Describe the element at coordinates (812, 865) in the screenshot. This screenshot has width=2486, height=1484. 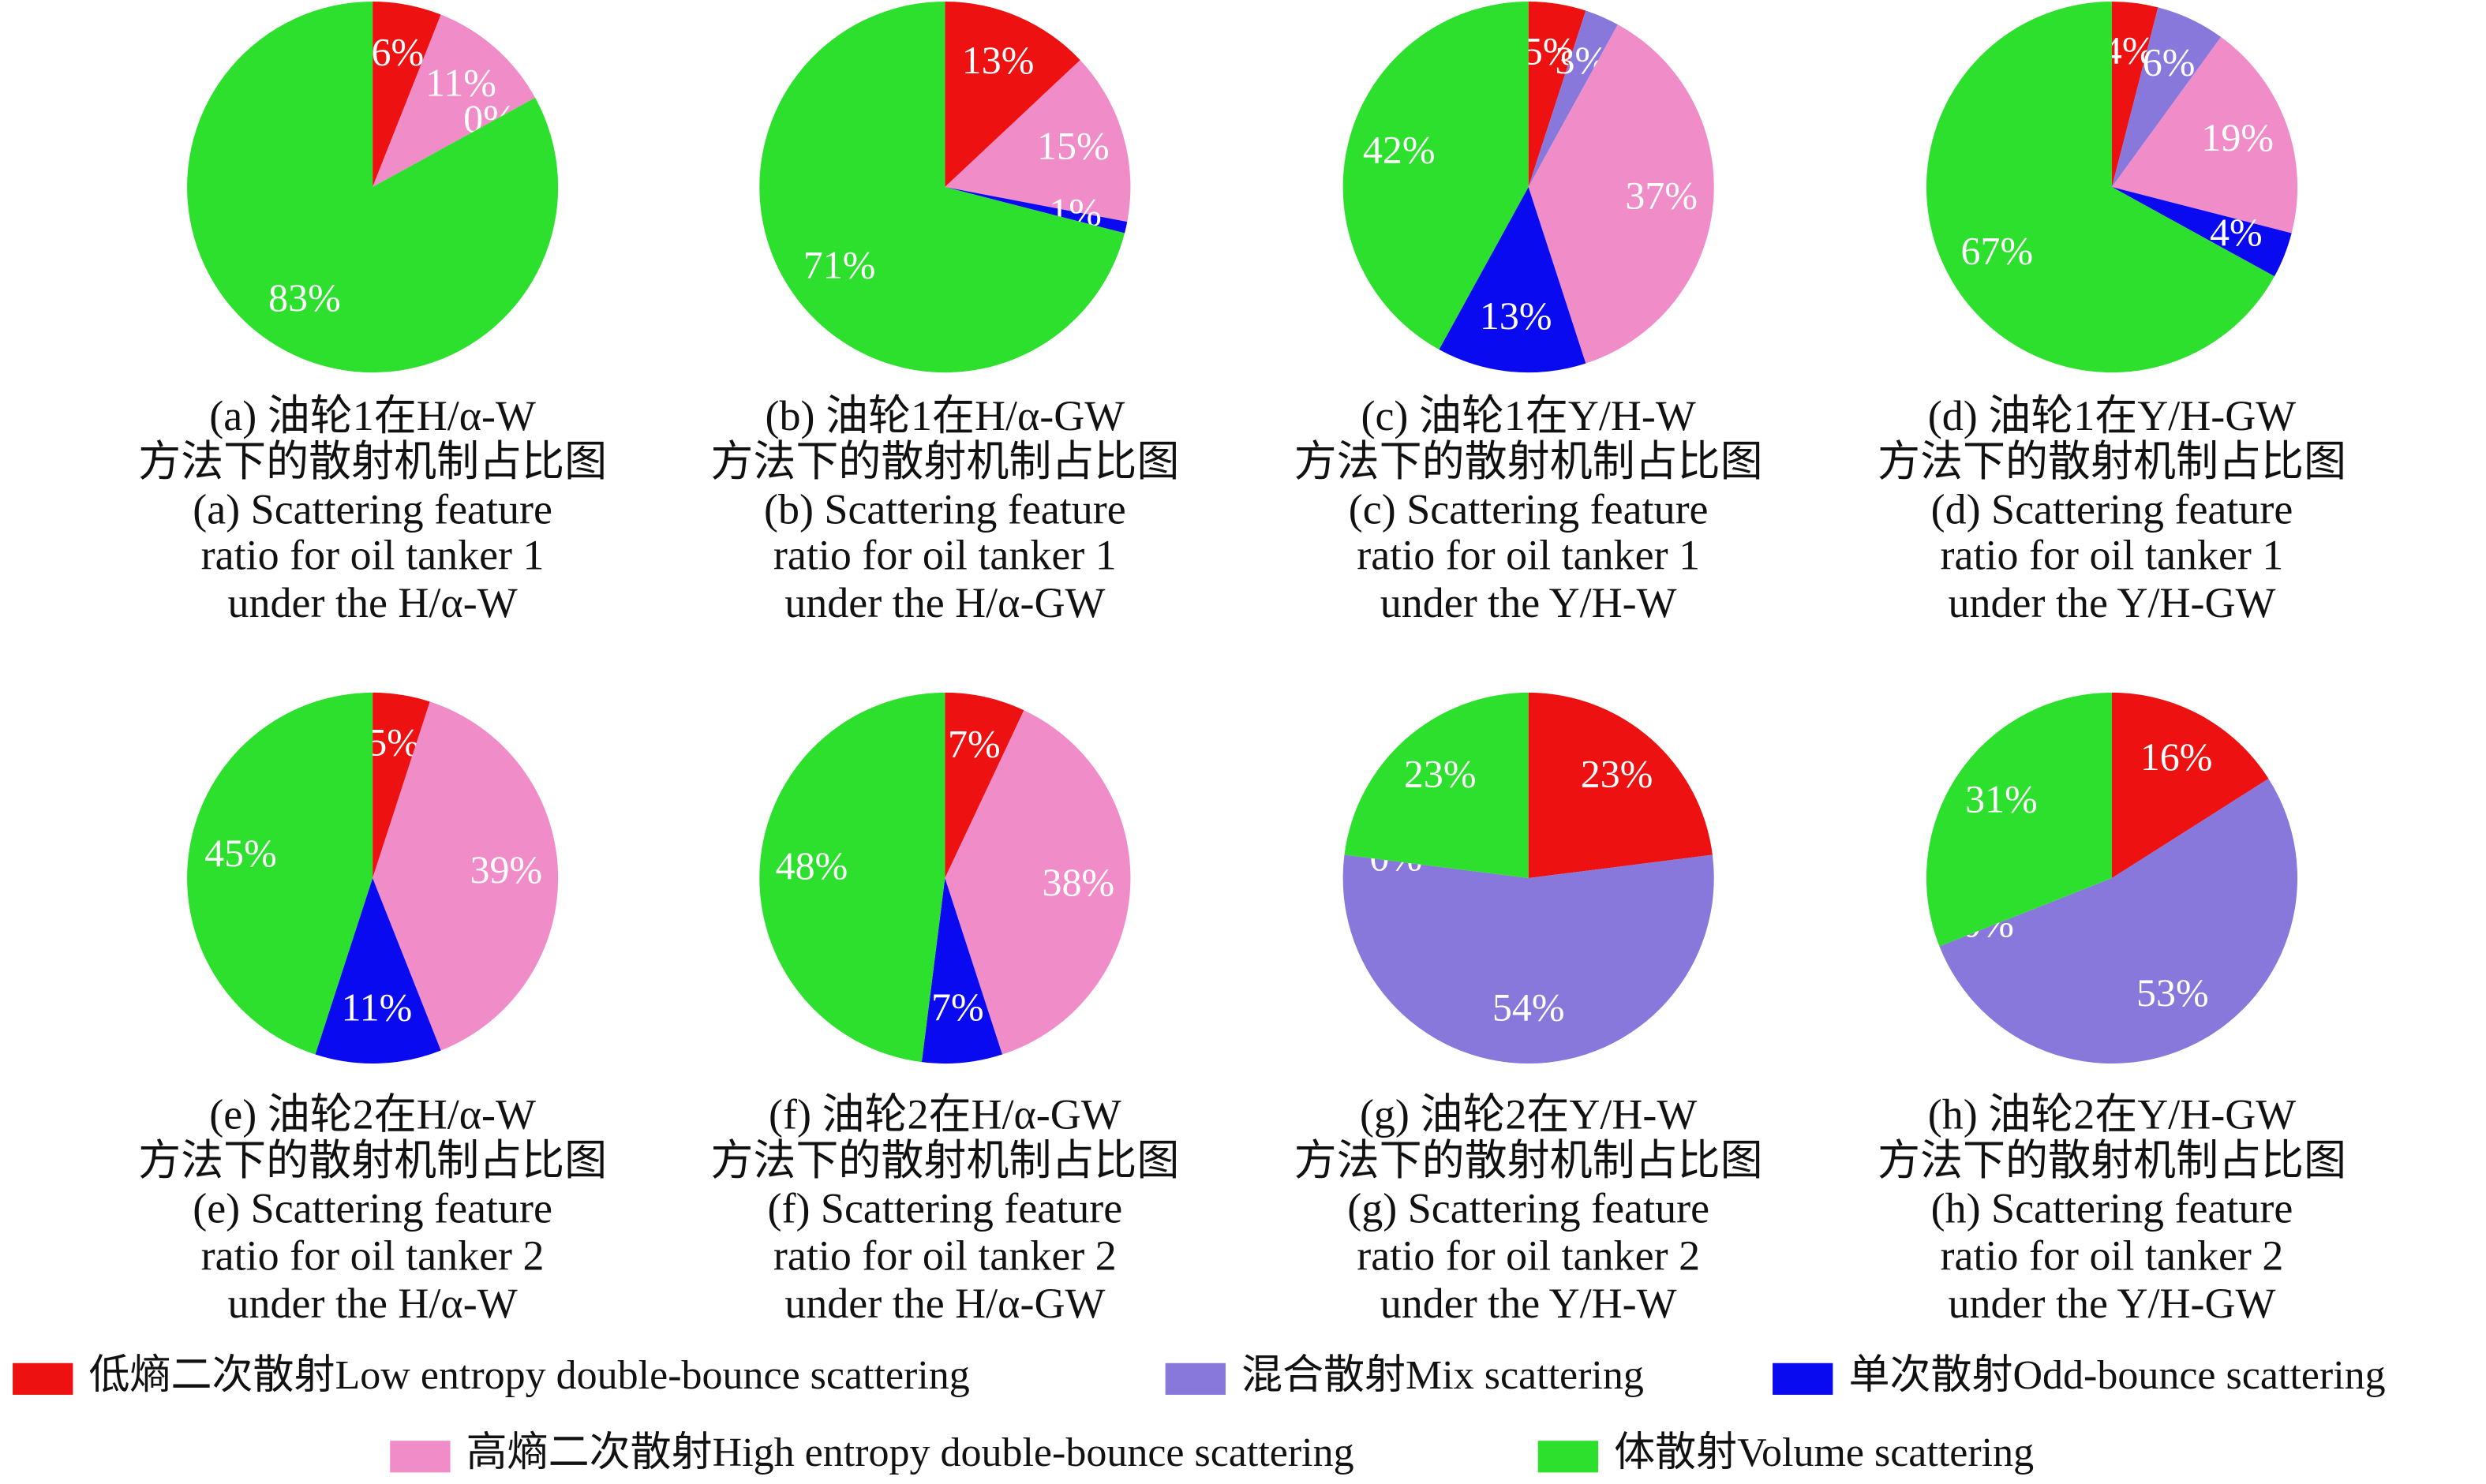
I see `slice-label: 48%` at that location.